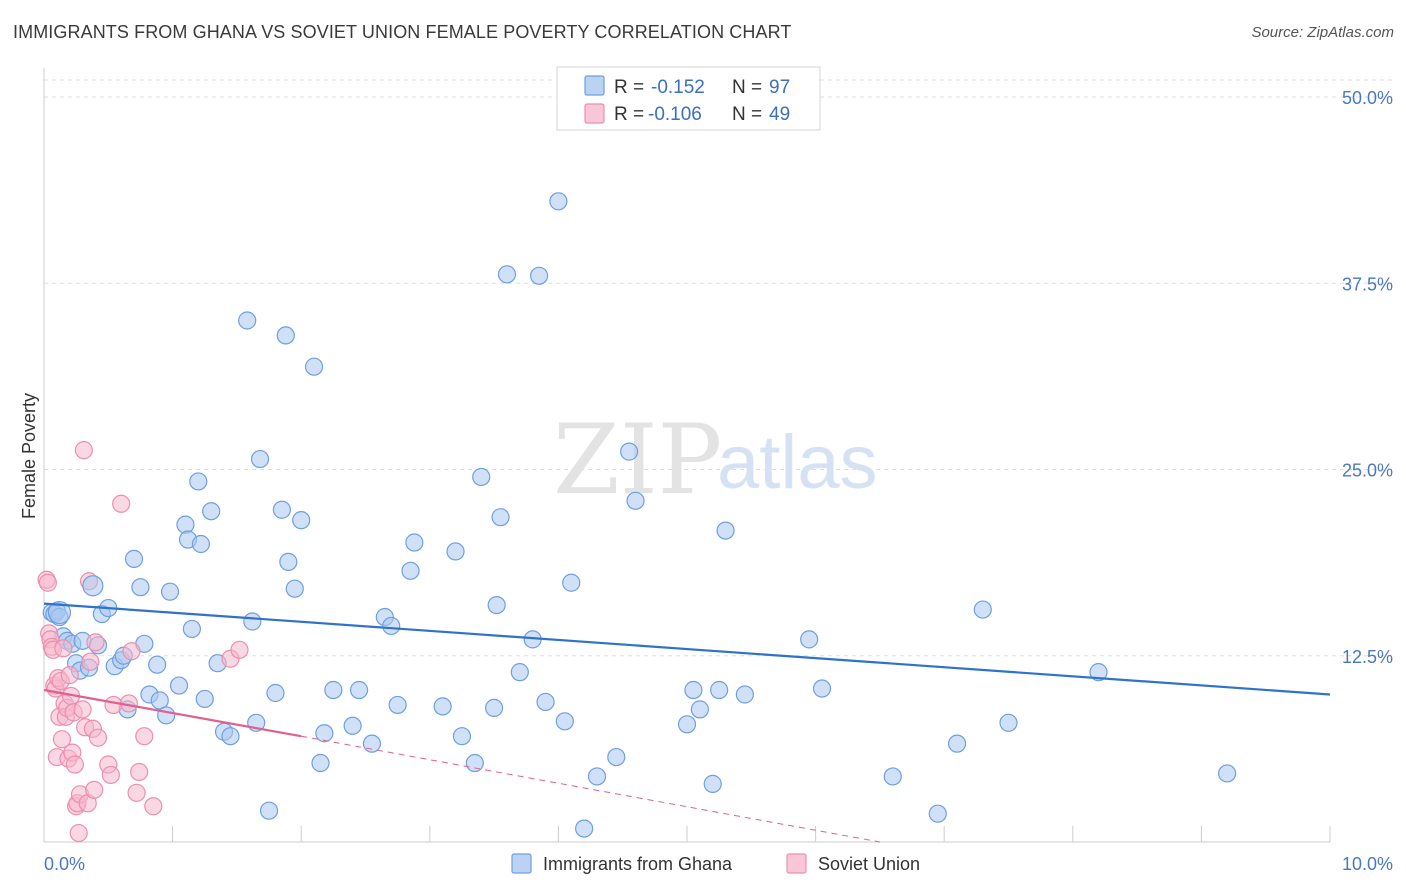 Image resolution: width=1406 pixels, height=892 pixels. Describe the element at coordinates (1367, 471) in the screenshot. I see `y-tick-label: 25.0%` at that location.